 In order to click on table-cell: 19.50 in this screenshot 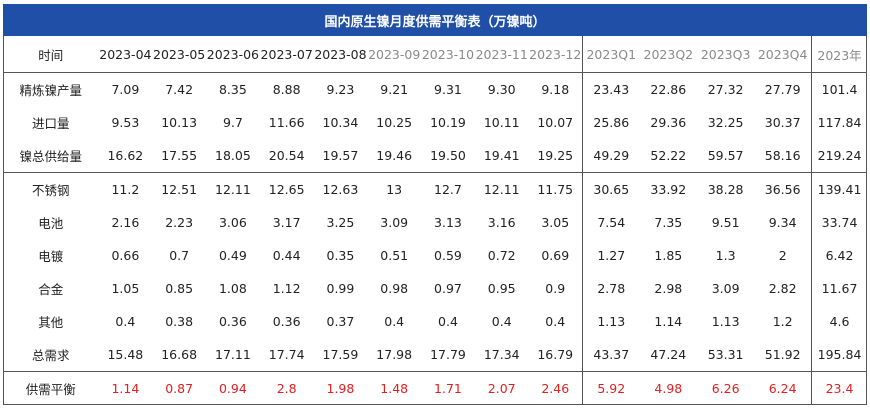, I will do `click(448, 155)`.